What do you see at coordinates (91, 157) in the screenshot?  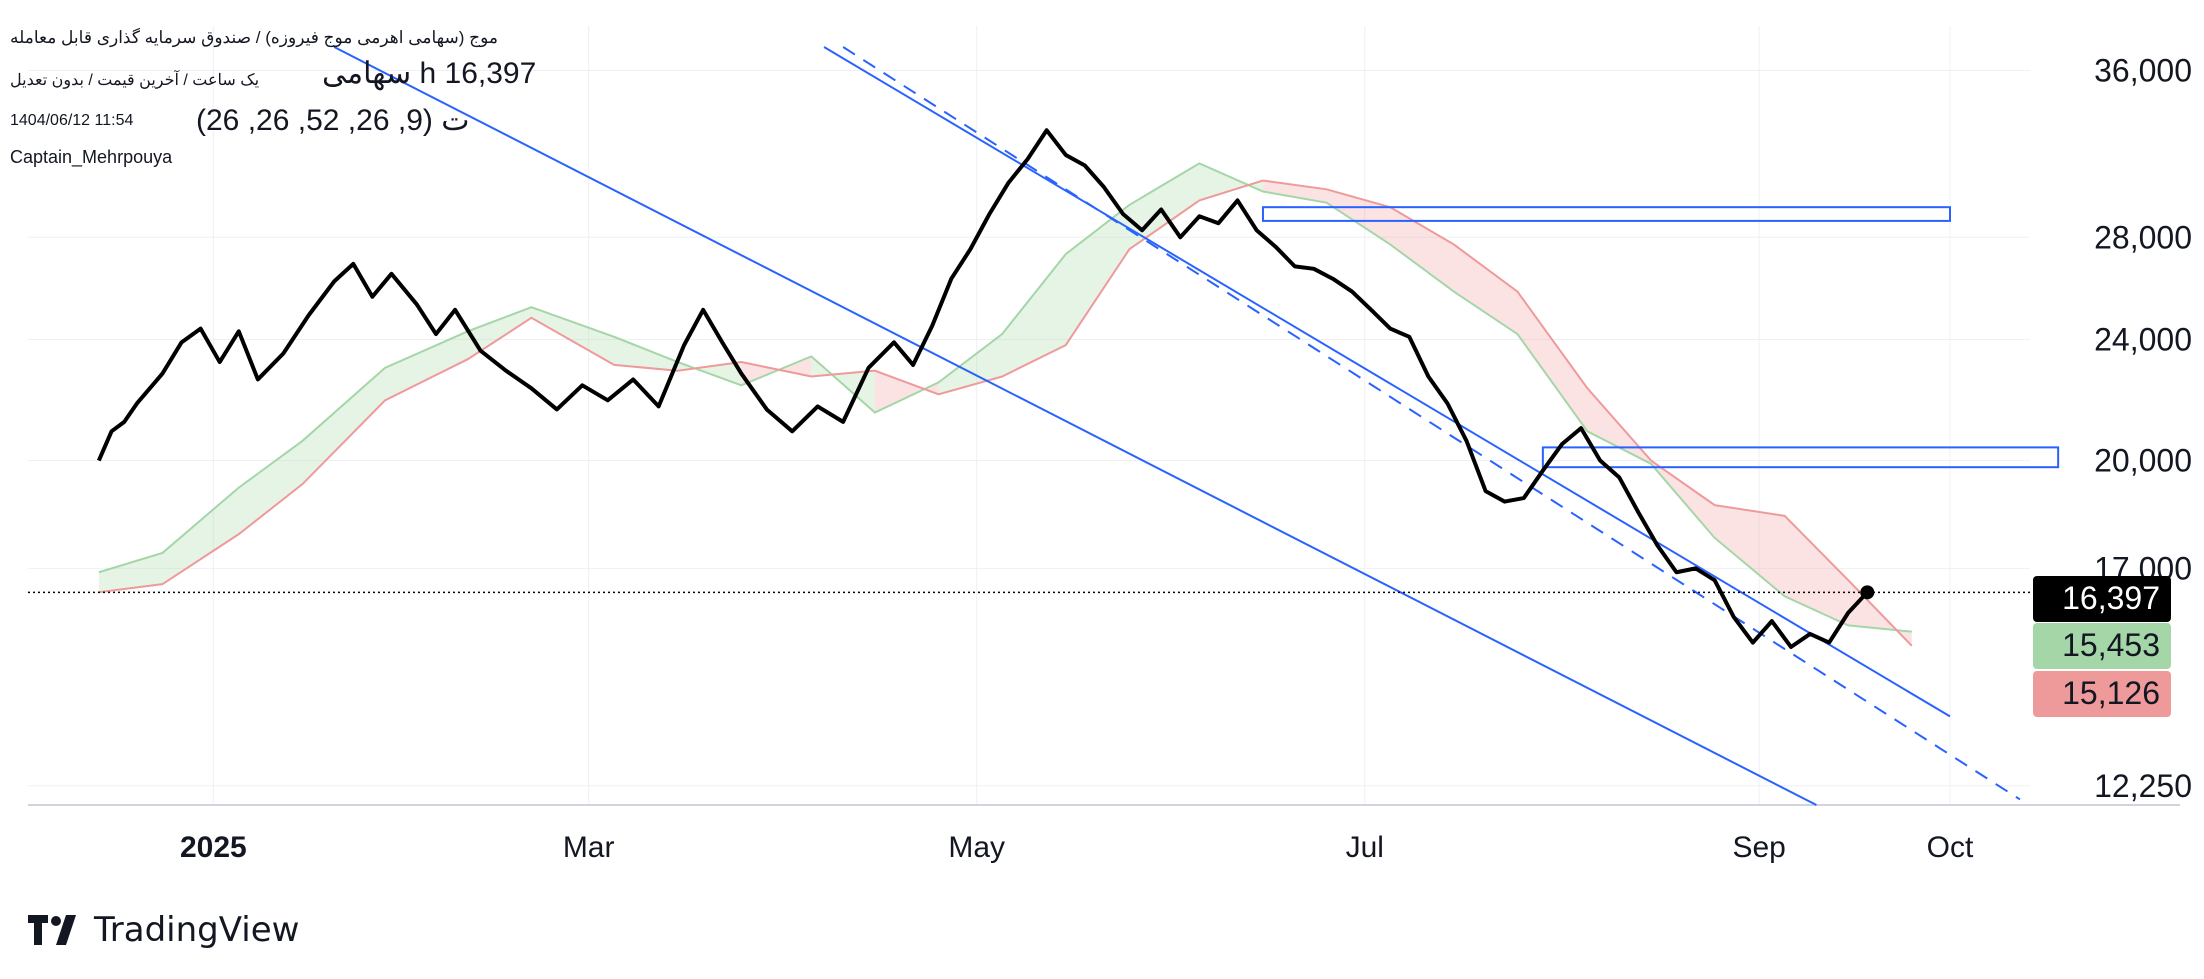 I see `author-name: Captain_Mehrpouya` at bounding box center [91, 157].